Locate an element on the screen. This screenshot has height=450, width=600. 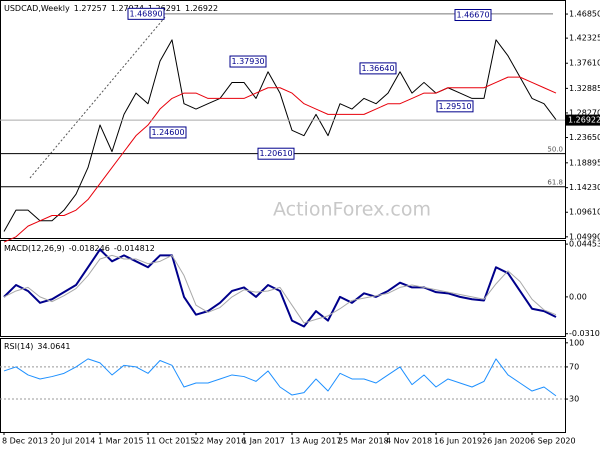
panel-title: MACD(12,26,9) is located at coordinates (34, 248).